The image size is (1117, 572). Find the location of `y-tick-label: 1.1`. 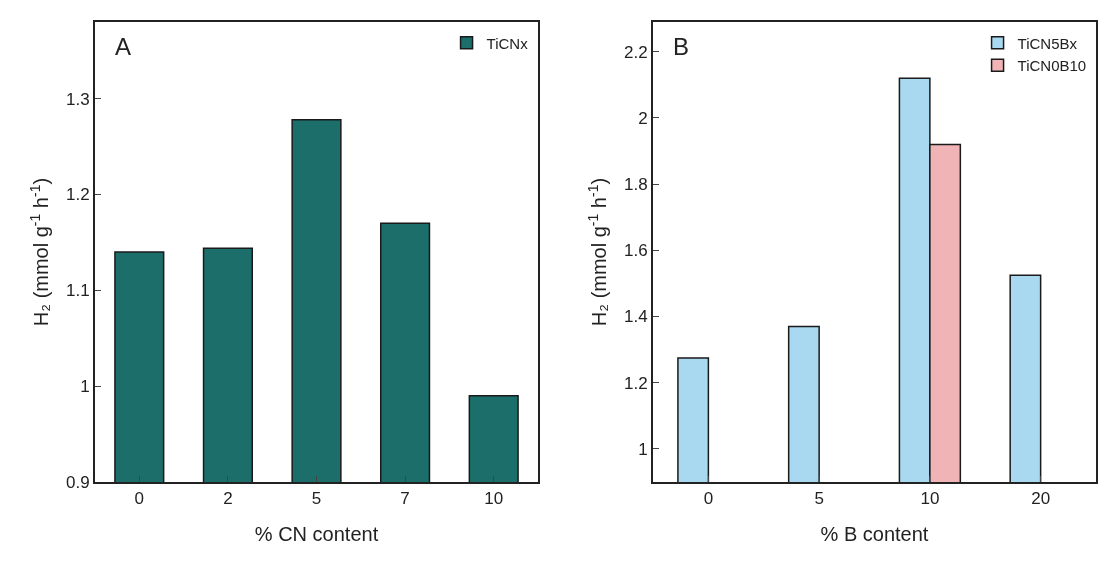

y-tick-label: 1.1 is located at coordinates (77, 291).